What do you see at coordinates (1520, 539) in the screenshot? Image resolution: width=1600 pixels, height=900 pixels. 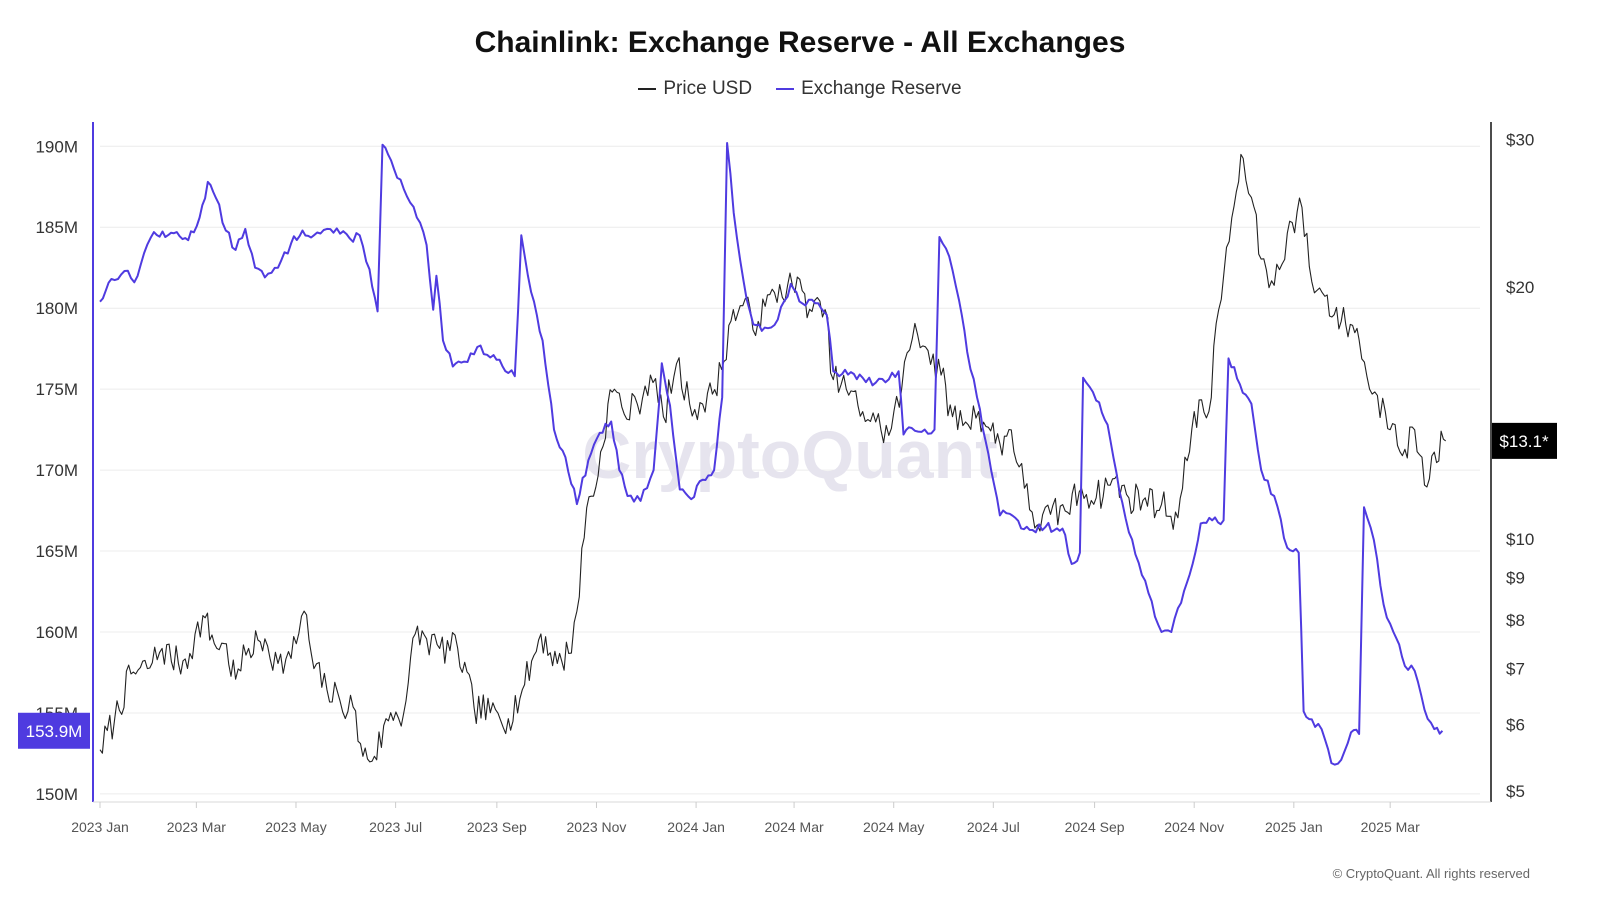 I see `right-tick-label: $10` at bounding box center [1520, 539].